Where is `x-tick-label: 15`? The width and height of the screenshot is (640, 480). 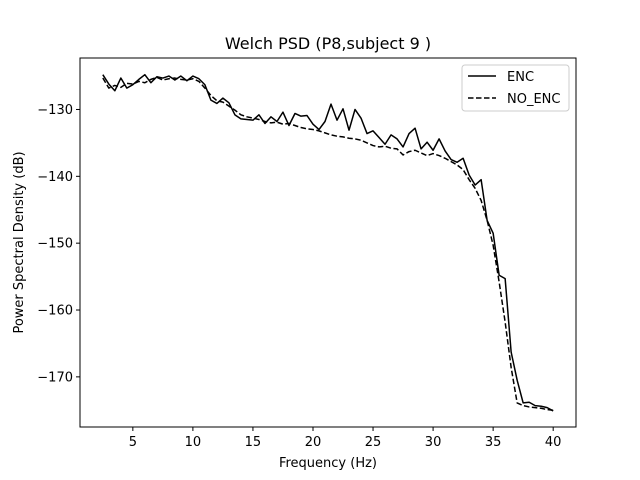
x-tick-label: 15 is located at coordinates (253, 442).